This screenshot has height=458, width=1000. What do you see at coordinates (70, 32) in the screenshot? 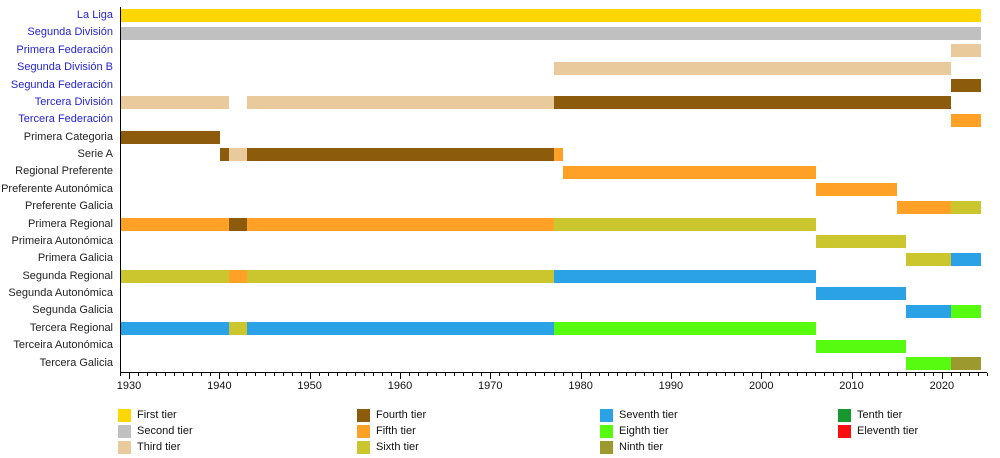
I see `row-label: Segunda División` at bounding box center [70, 32].